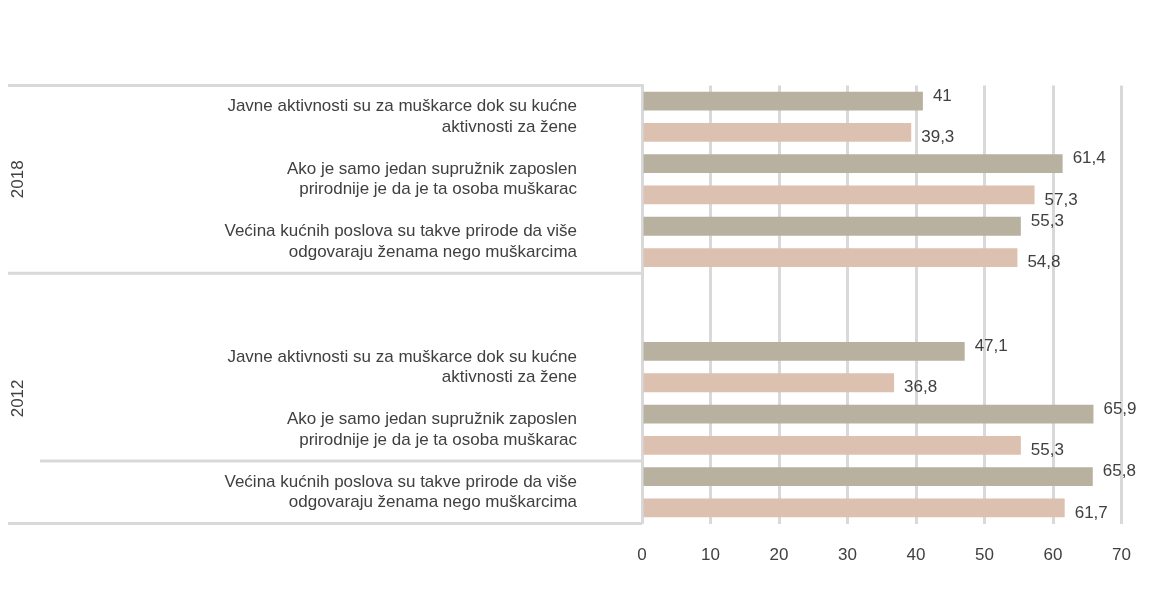 This screenshot has width=1153, height=609. Describe the element at coordinates (1119, 471) in the screenshot. I see `data-label: 65,8` at that location.